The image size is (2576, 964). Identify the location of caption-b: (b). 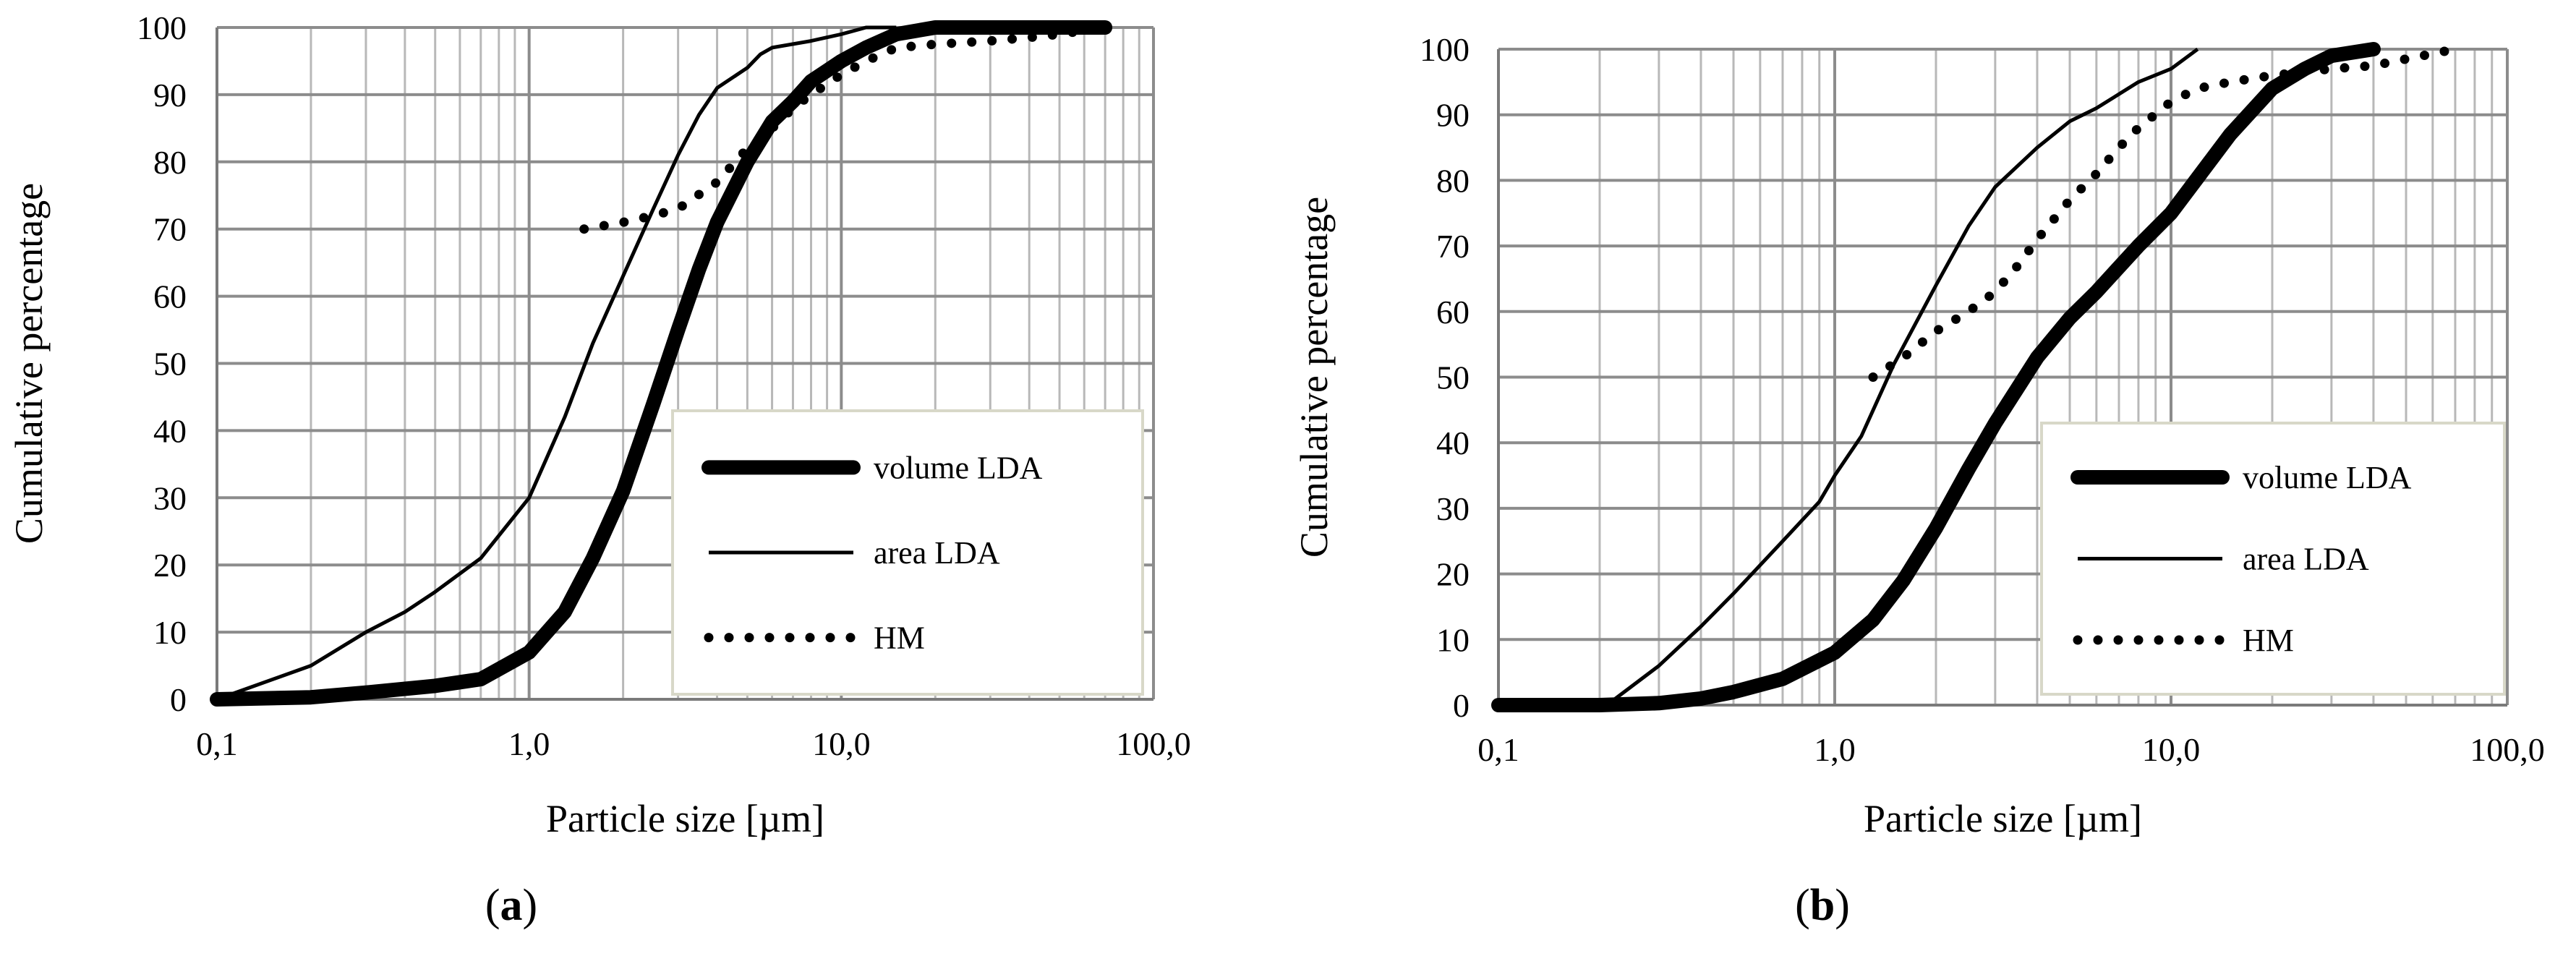
(1823, 905).